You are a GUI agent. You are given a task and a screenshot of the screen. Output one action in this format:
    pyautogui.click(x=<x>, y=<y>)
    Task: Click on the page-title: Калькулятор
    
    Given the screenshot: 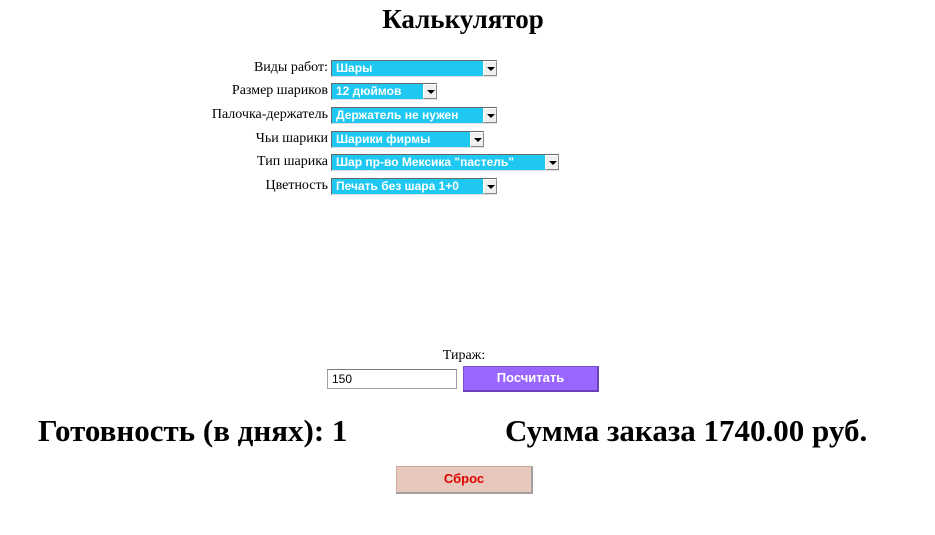 What is the action you would take?
    pyautogui.click(x=463, y=19)
    